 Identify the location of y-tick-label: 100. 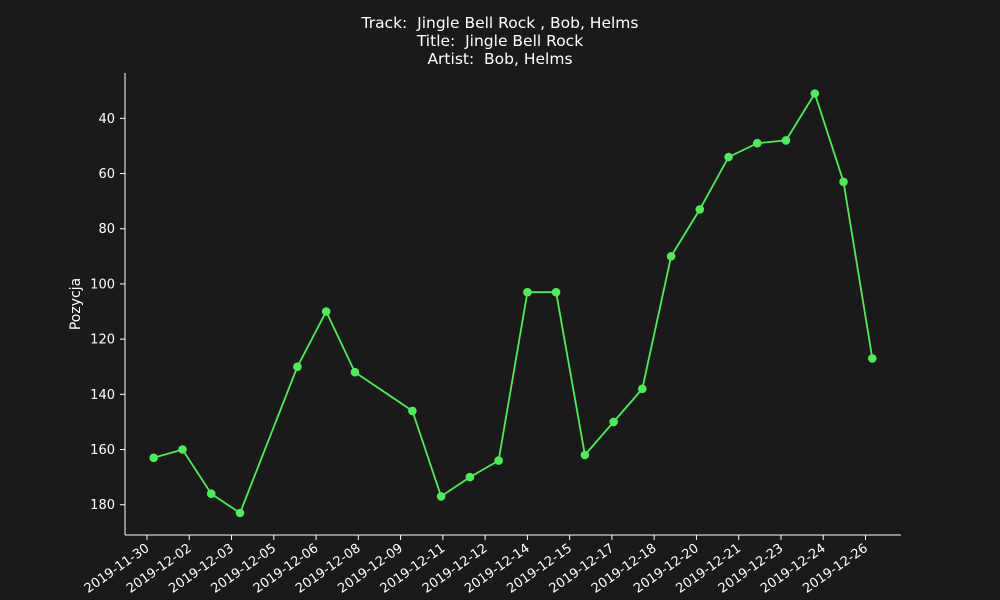
(102, 284).